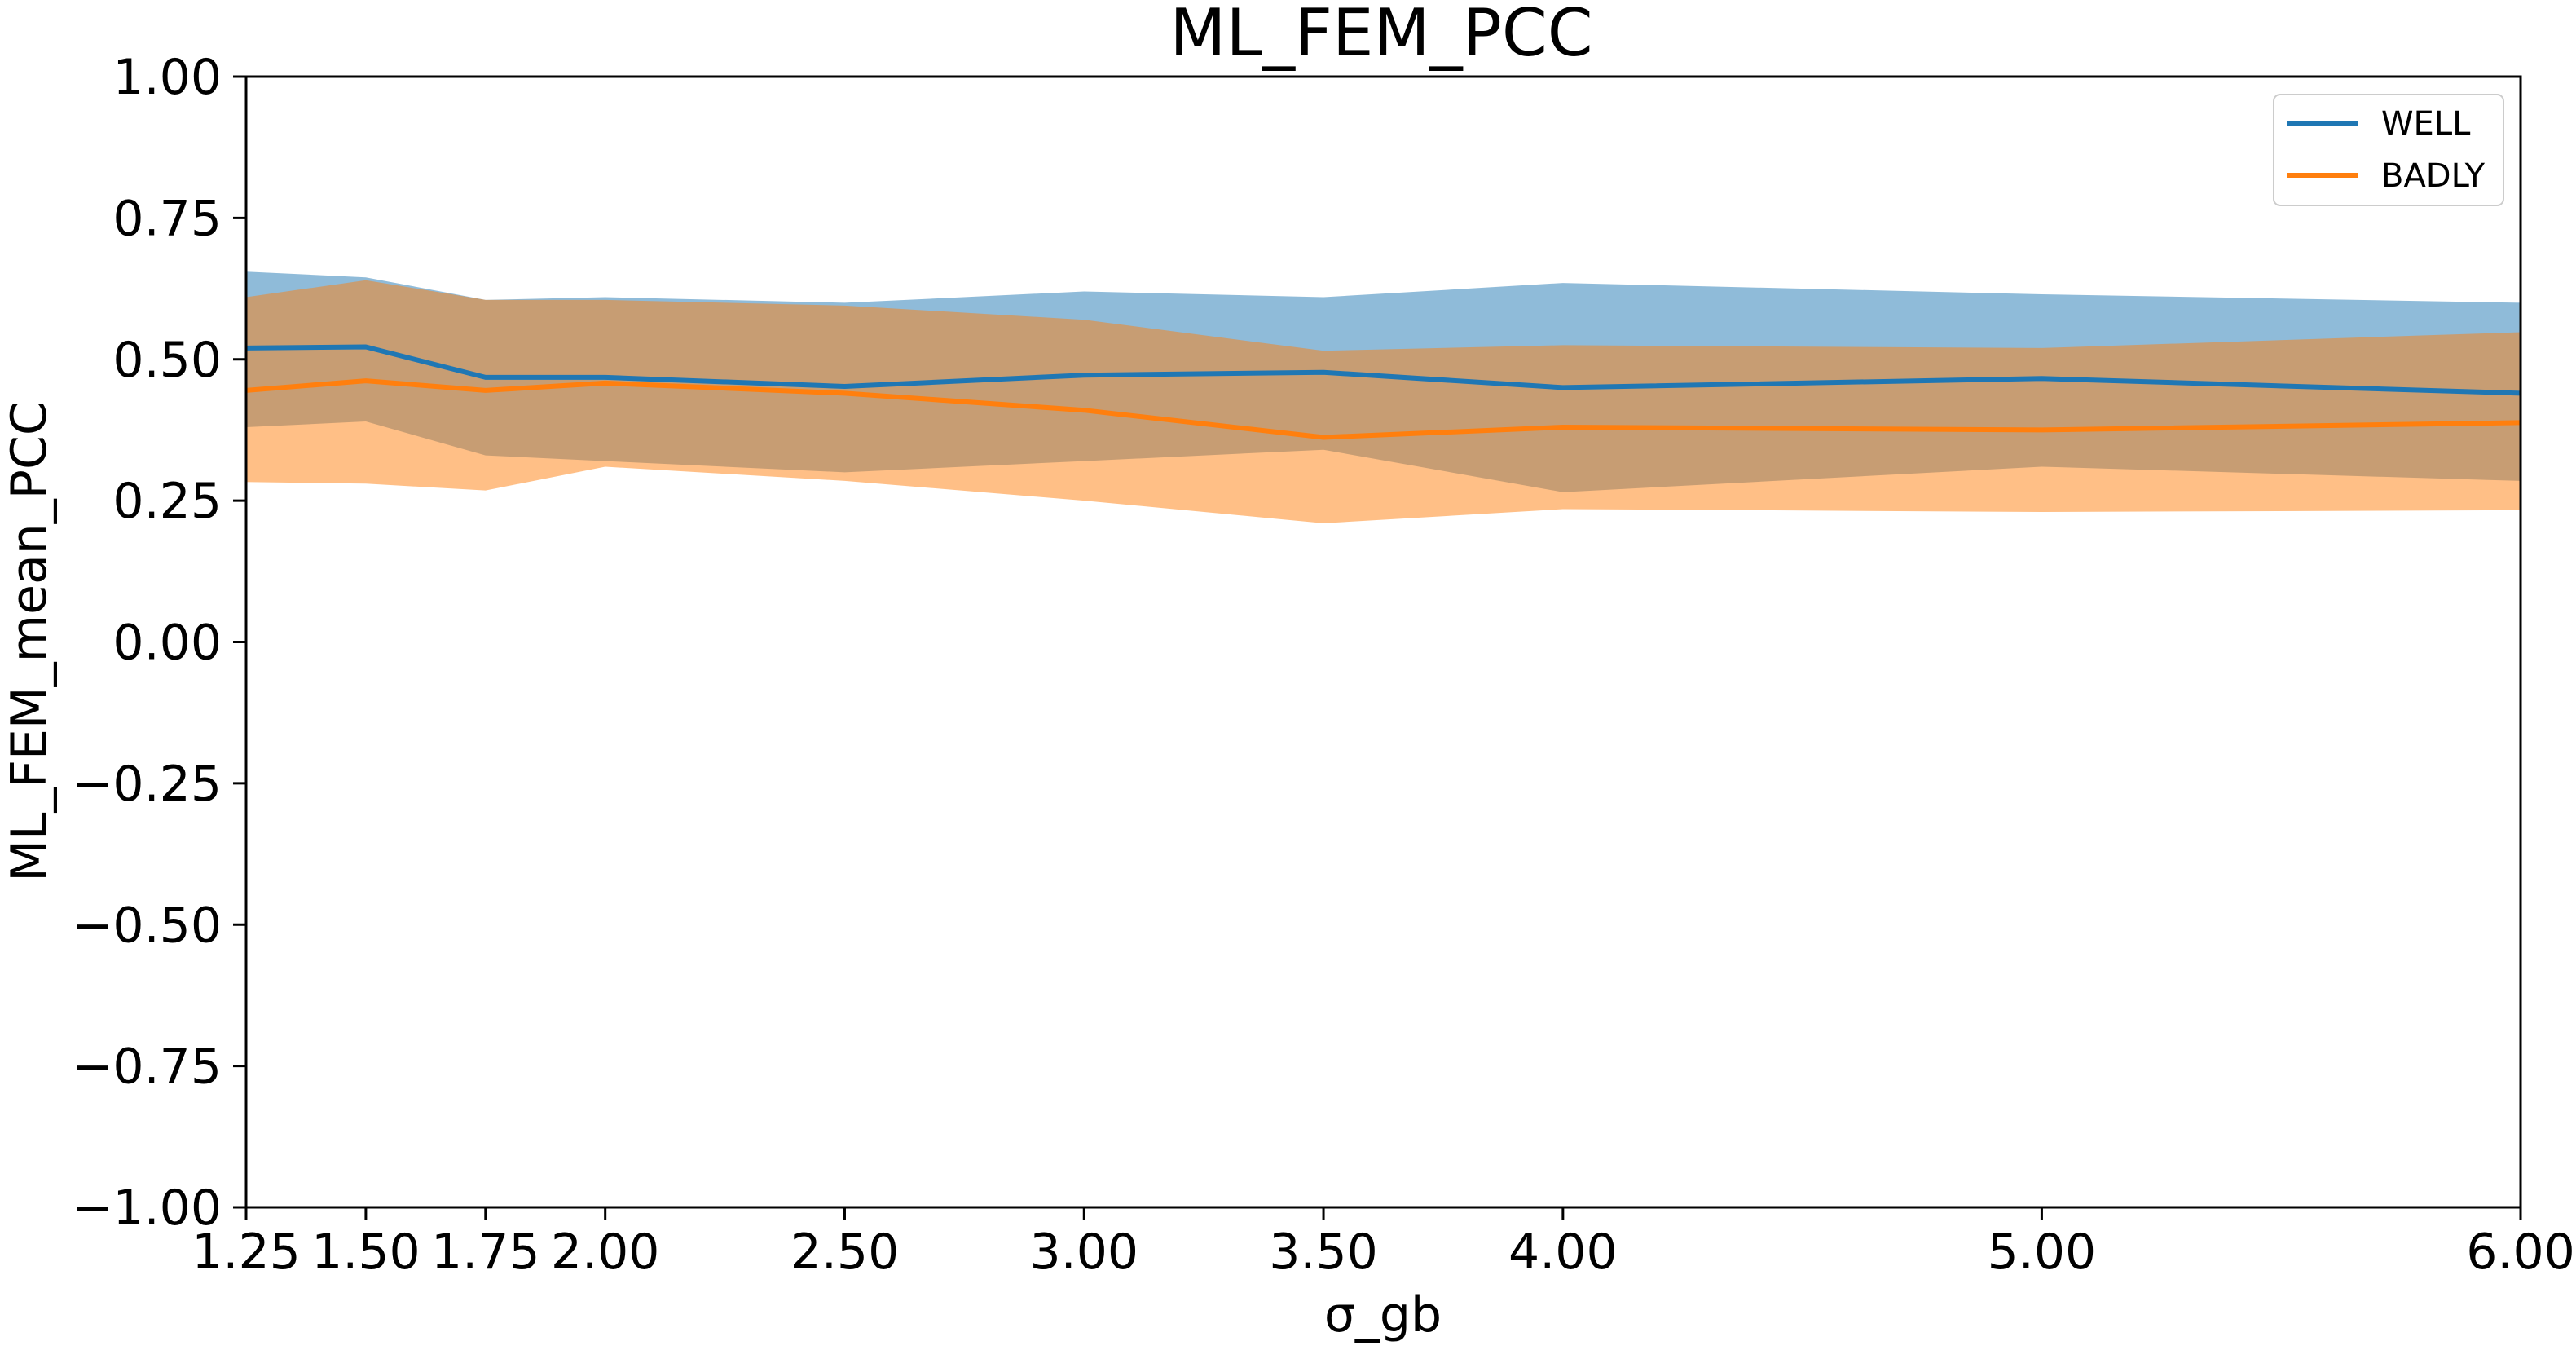 The width and height of the screenshot is (2576, 1350). Describe the element at coordinates (2434, 176) in the screenshot. I see `legend-label-badly: BADLY` at that location.